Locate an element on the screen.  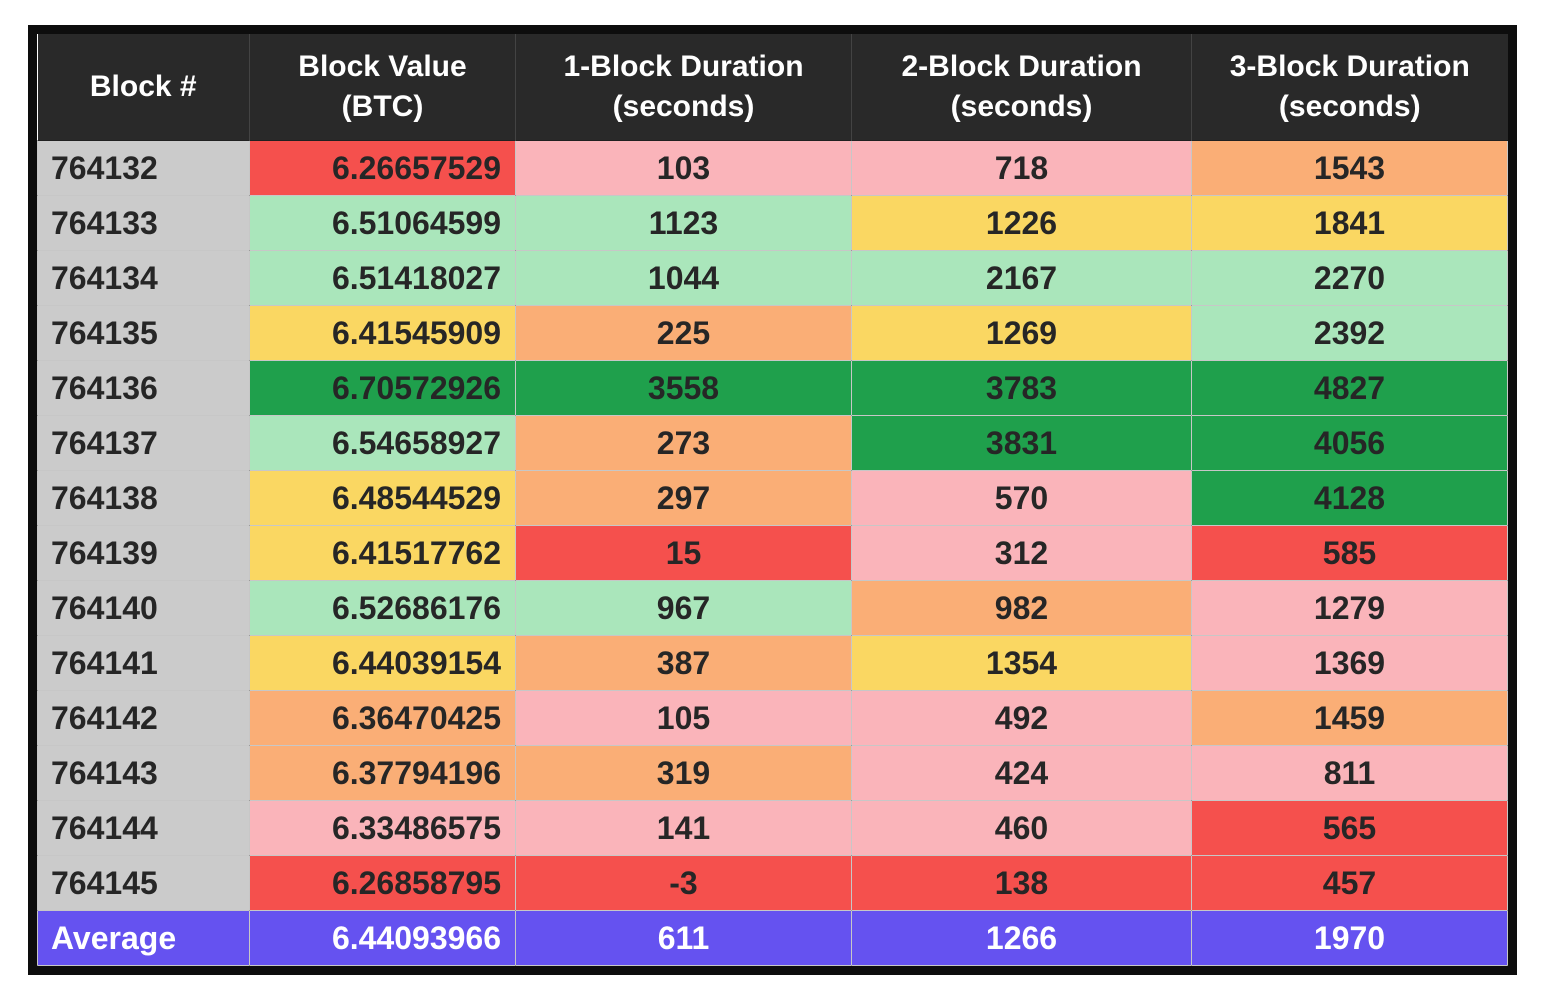
table-row: 764133 6.51064599 1123 1226 1841 is located at coordinates (772, 223).